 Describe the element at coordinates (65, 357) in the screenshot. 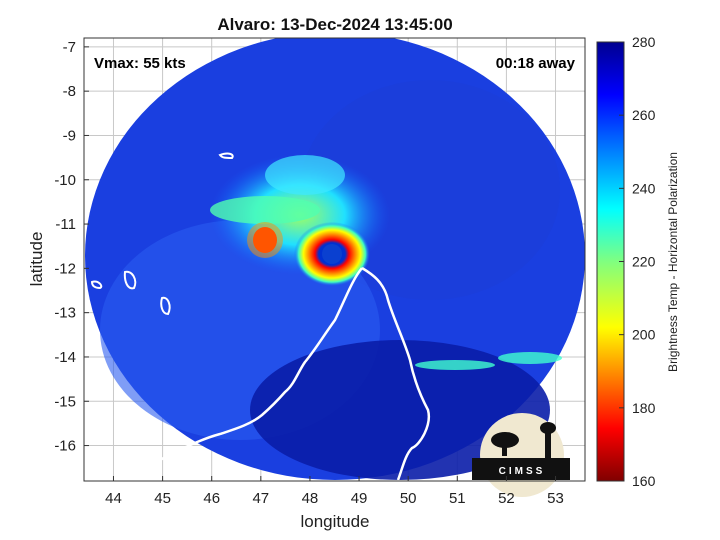

I see `y-tick-label: -14` at that location.